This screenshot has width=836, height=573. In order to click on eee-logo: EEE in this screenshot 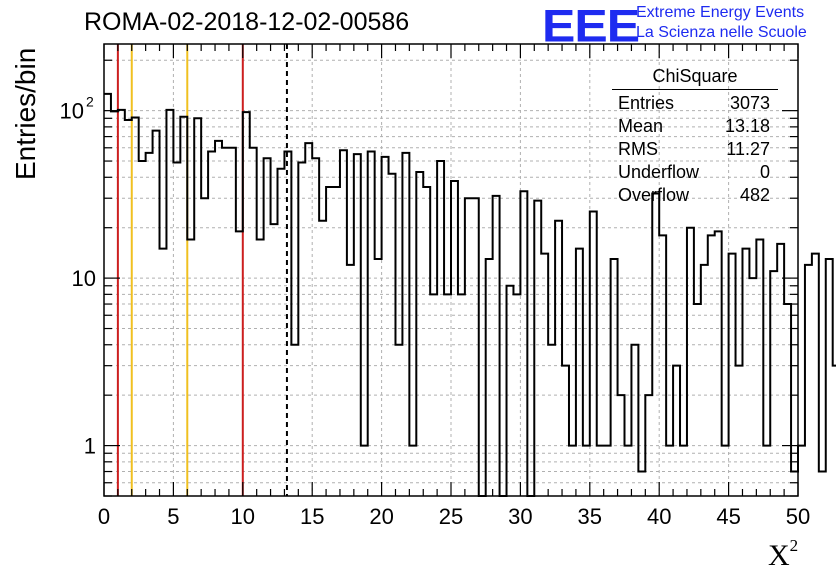, I will do `click(591, 26)`.